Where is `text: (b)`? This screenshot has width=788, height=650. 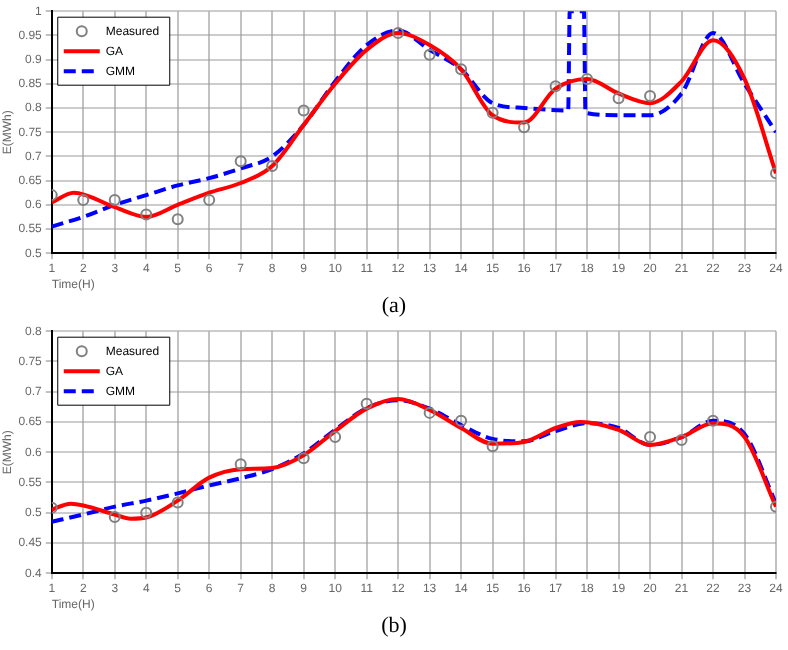 text: (b) is located at coordinates (394, 626).